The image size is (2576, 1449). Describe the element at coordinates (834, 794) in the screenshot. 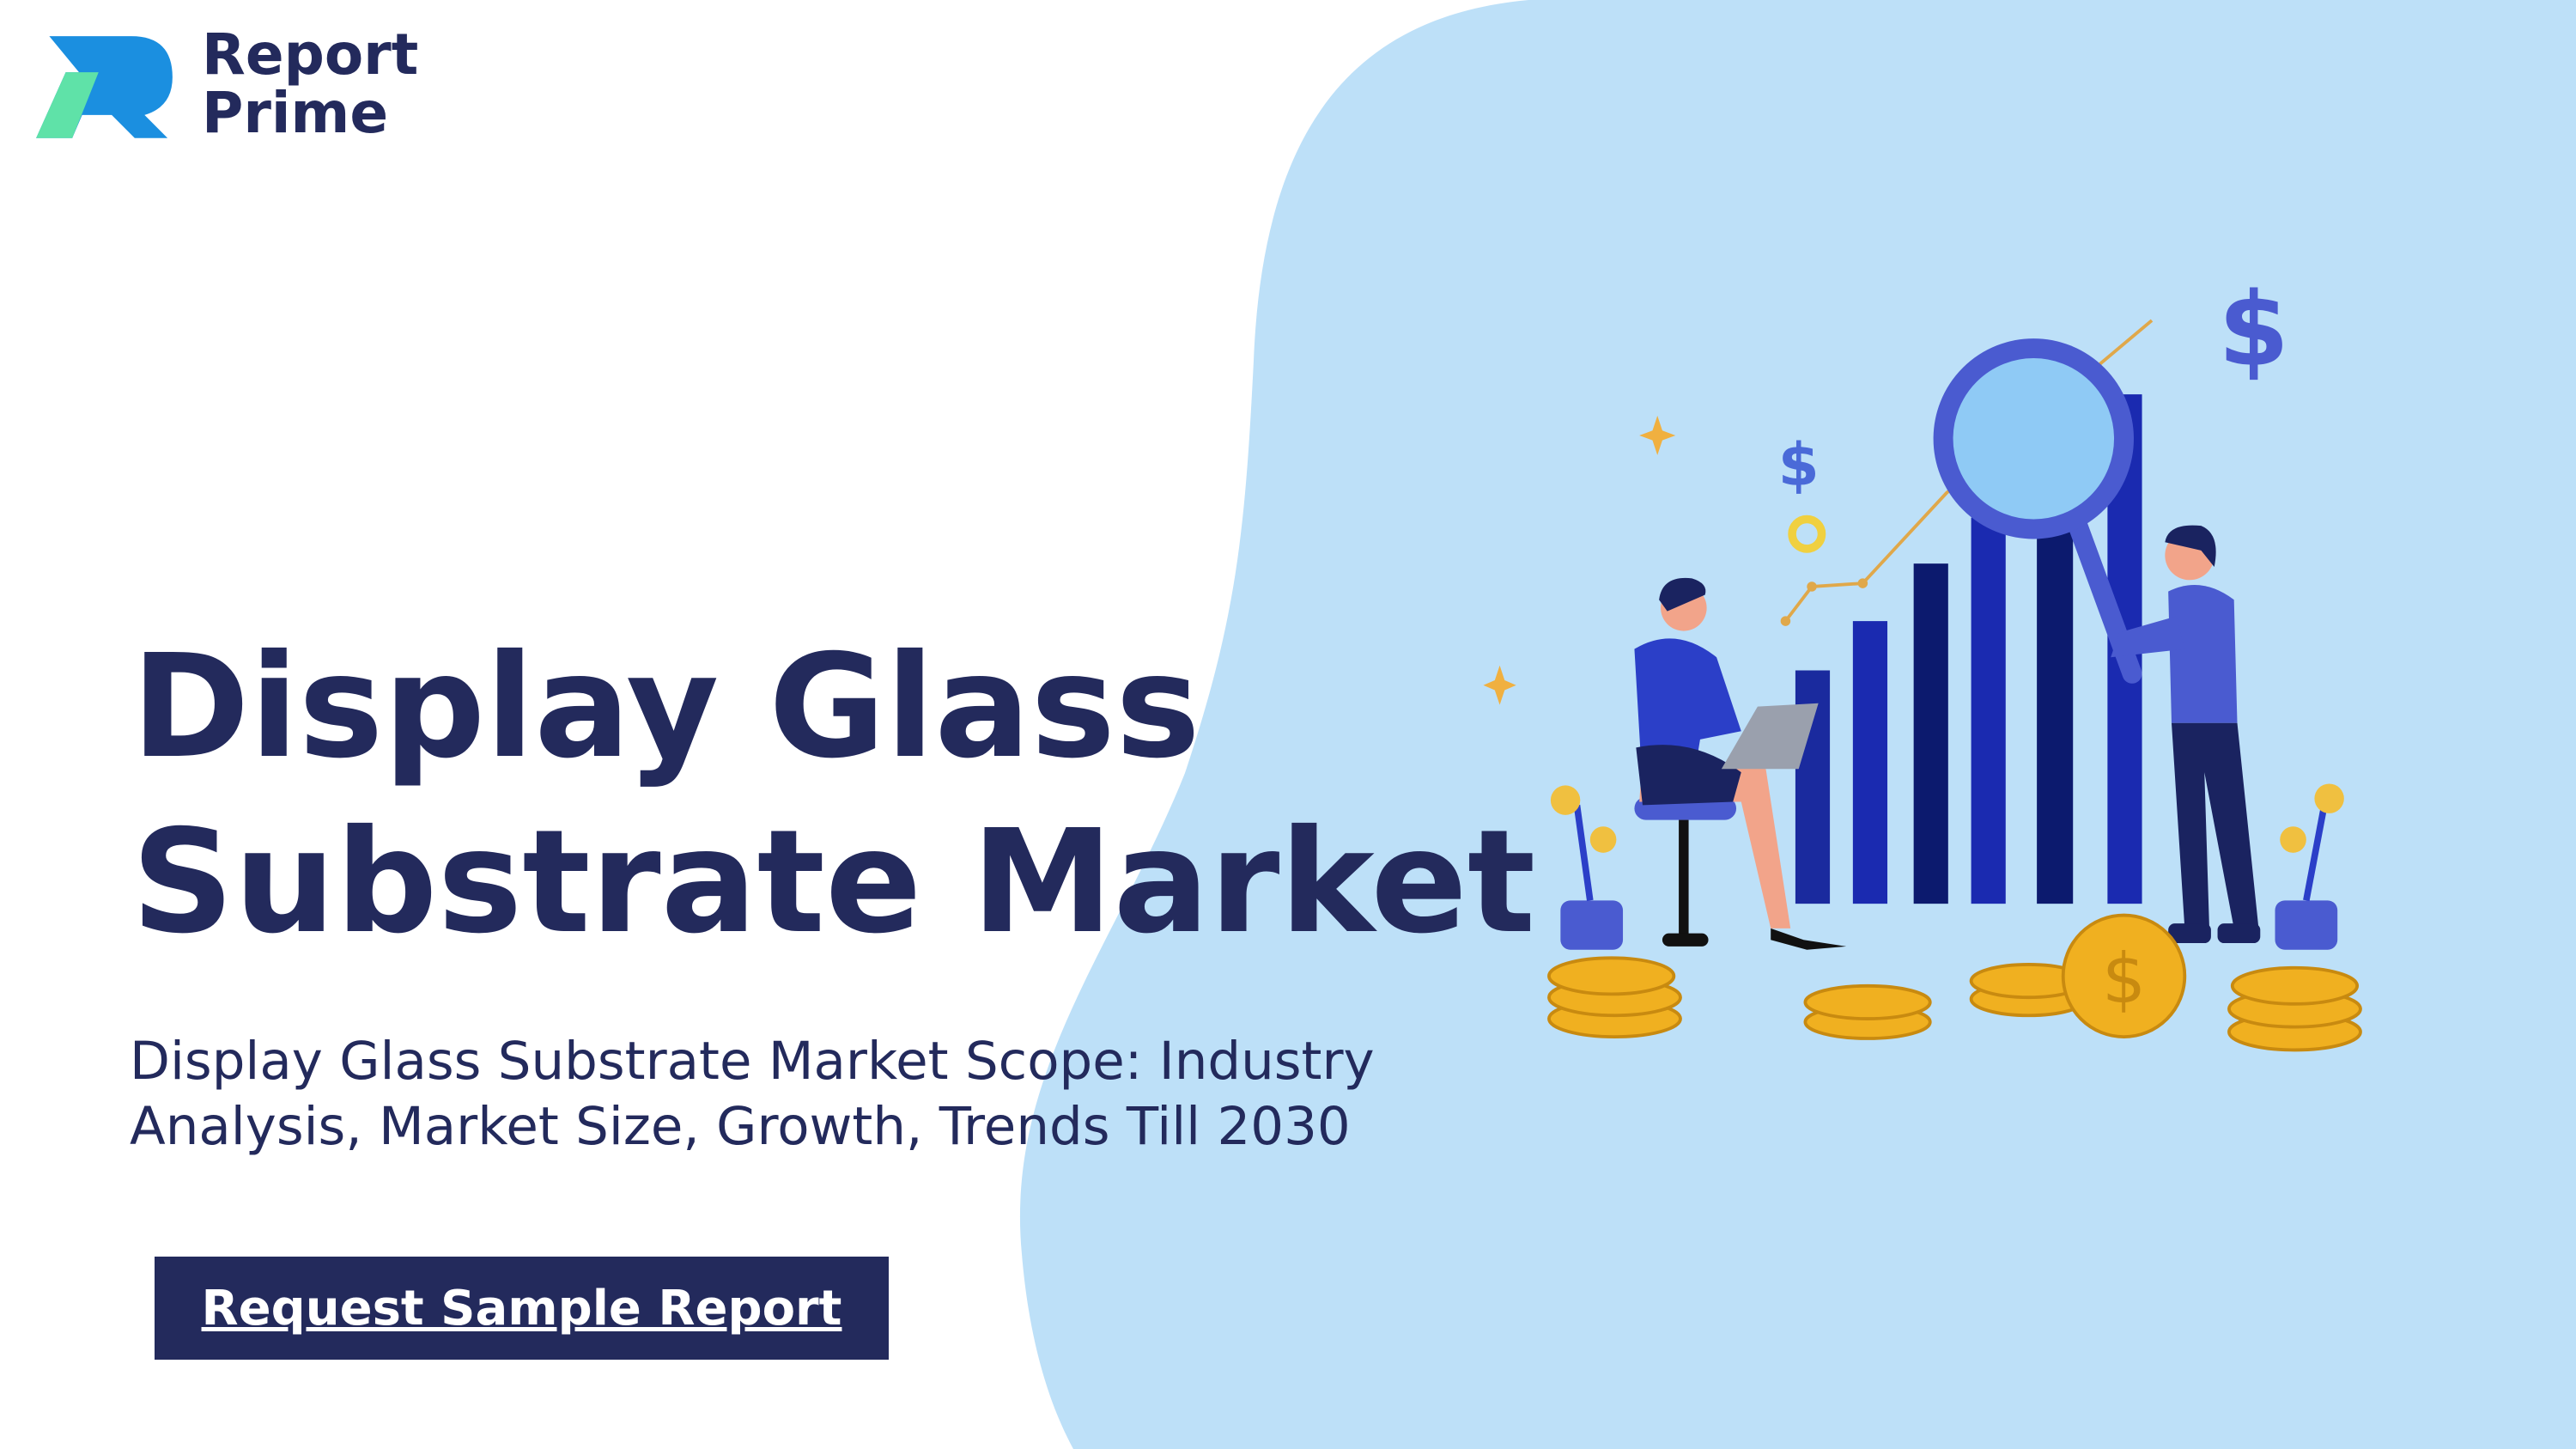

I see `hero-title: Display Glass Substrate Market` at that location.